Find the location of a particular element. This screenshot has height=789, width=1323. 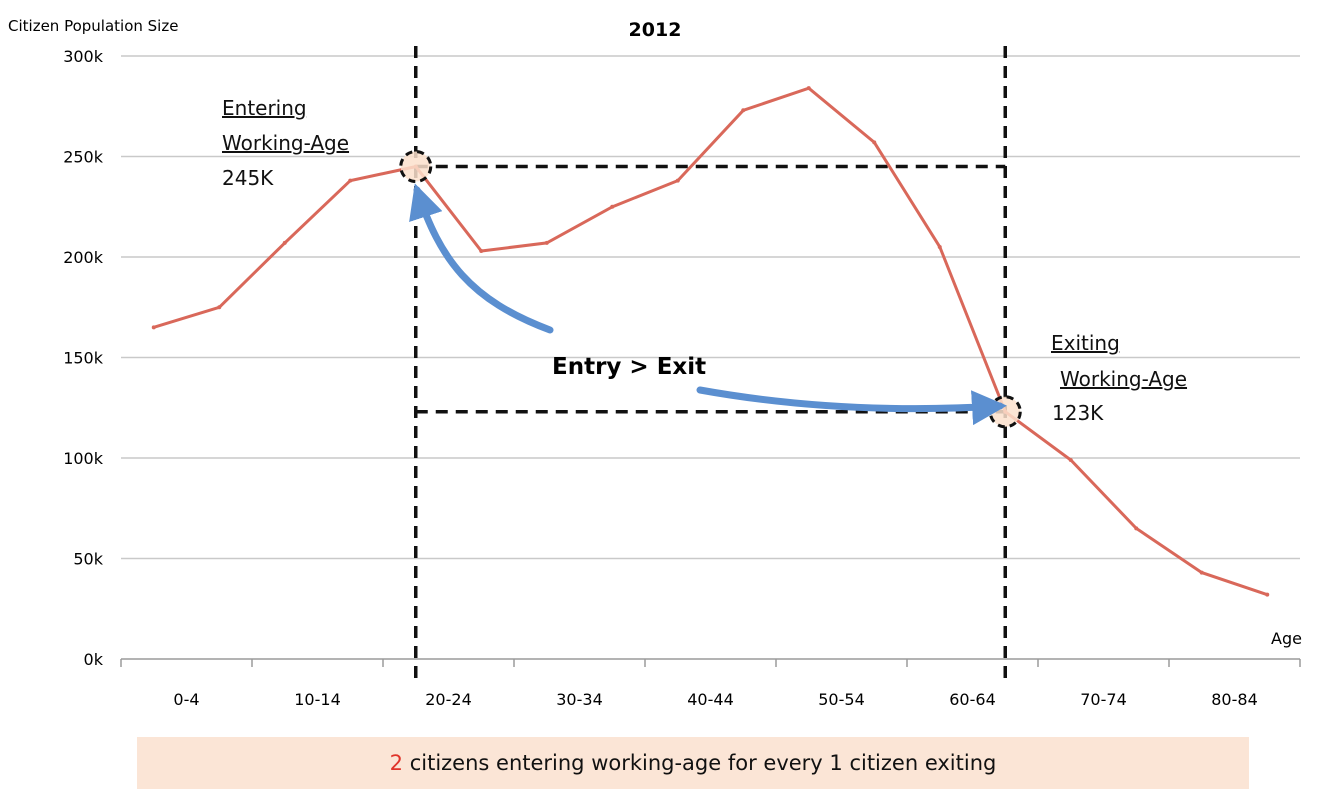

y-tick-label: 300k is located at coordinates (83, 56).